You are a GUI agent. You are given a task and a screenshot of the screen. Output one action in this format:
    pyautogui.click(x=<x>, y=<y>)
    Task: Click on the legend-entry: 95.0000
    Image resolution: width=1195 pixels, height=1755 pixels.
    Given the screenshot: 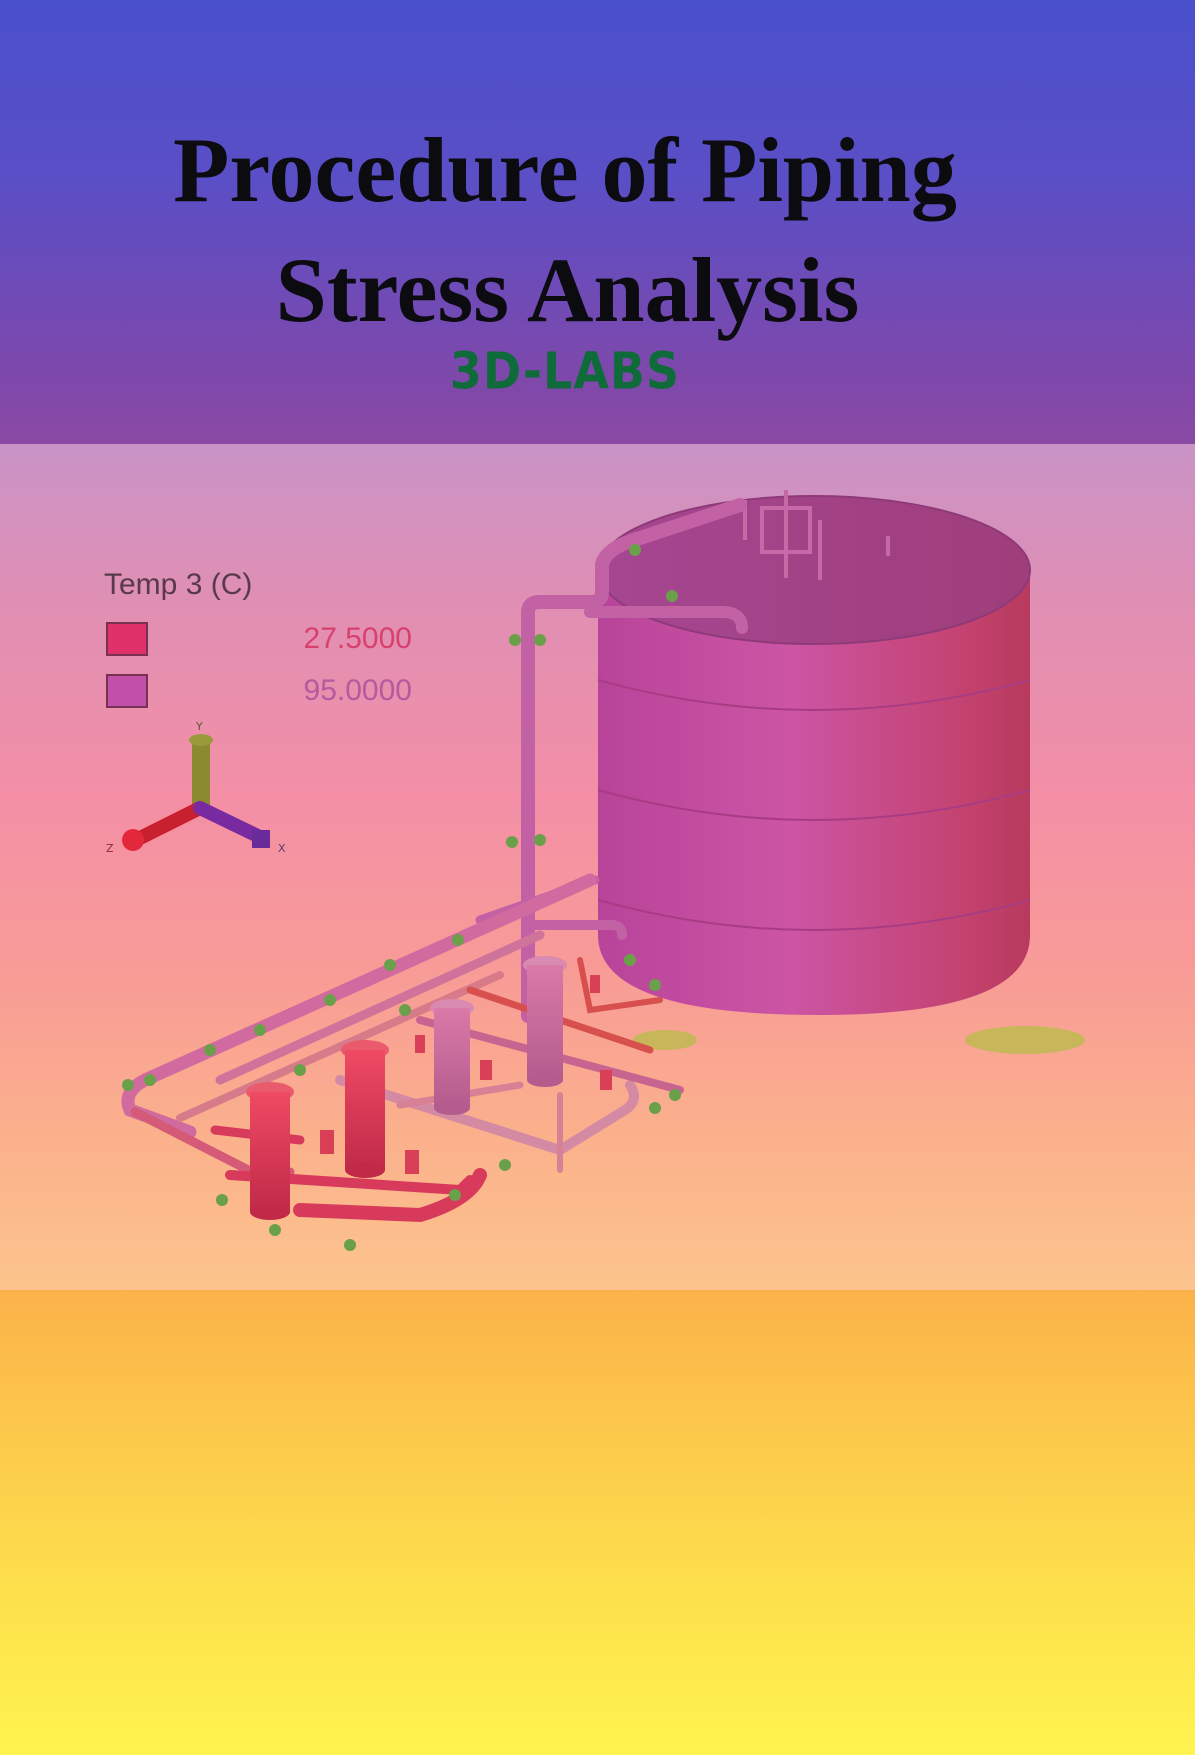 What is the action you would take?
    pyautogui.click(x=266, y=694)
    